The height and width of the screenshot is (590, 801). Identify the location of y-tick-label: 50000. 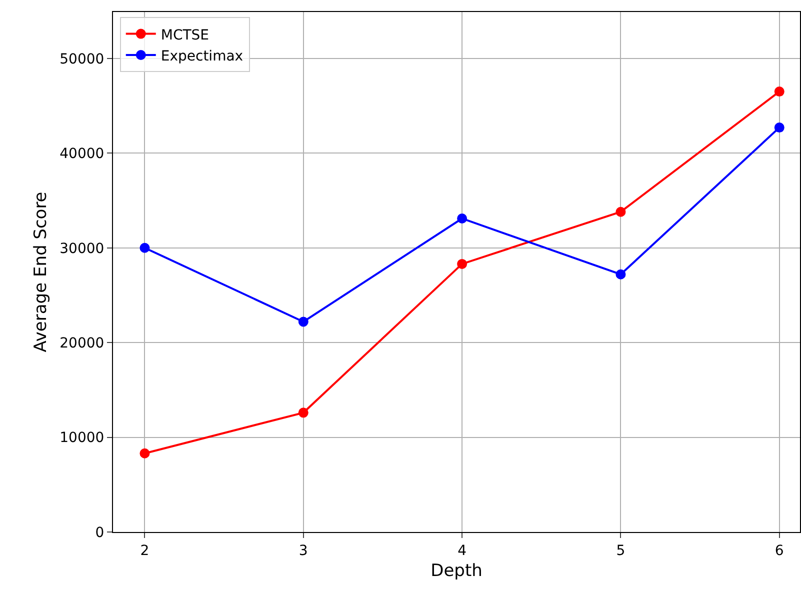
(82, 59).